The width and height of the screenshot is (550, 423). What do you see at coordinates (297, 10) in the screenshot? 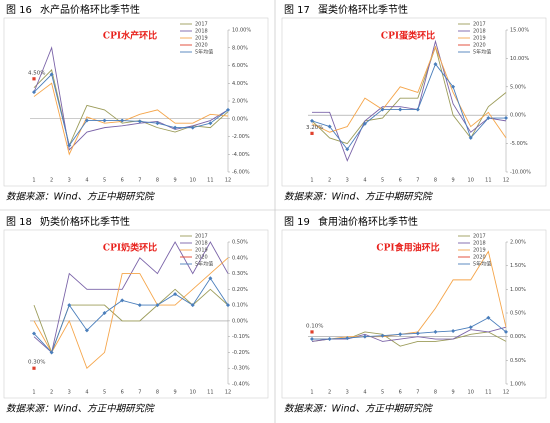
I see `figure-label: 图 17` at bounding box center [297, 10].